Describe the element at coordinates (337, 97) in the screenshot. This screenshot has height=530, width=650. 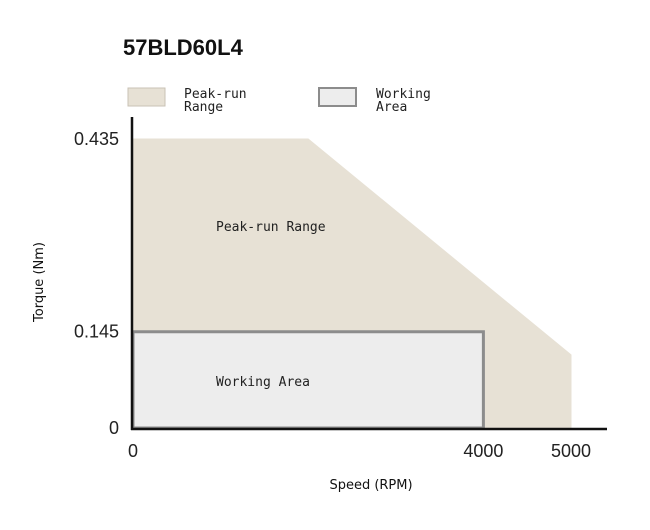
I see `legend-swatch-working-area` at that location.